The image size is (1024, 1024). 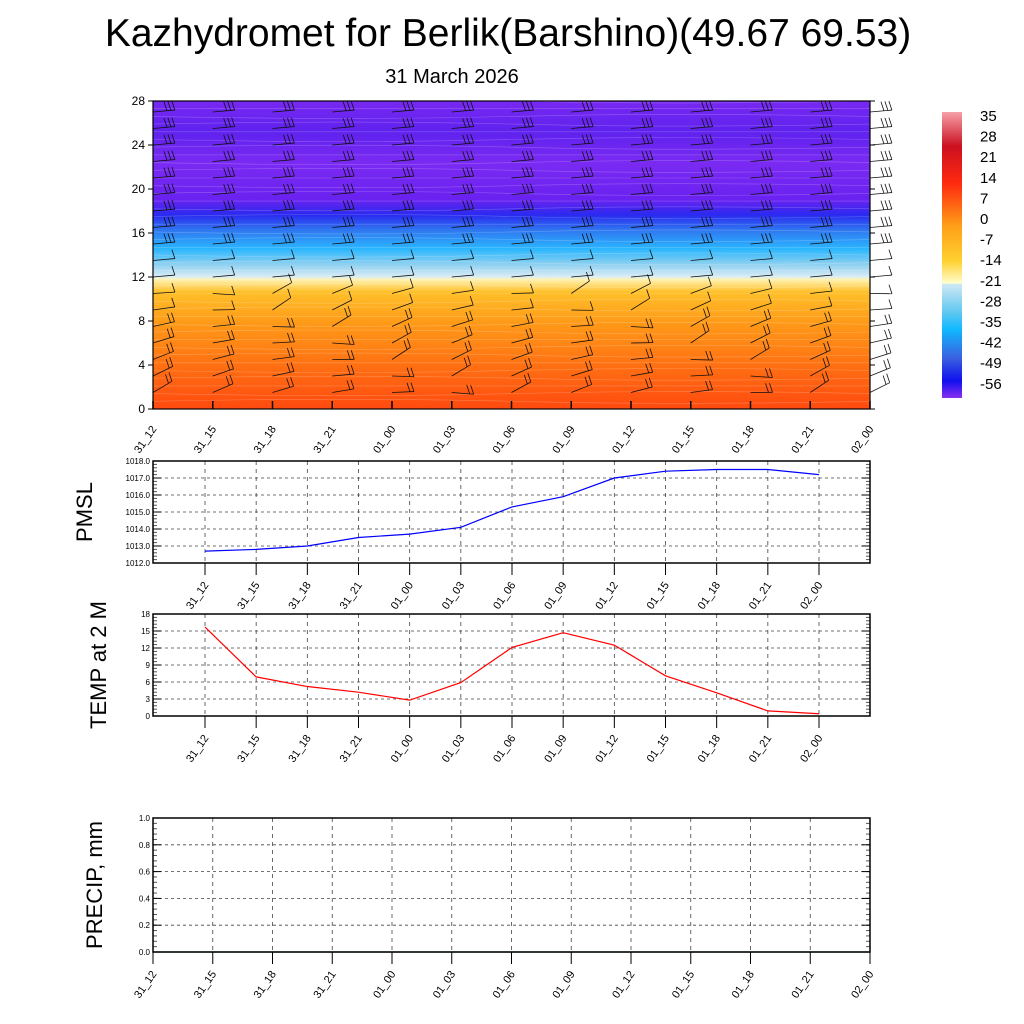 What do you see at coordinates (299, 749) in the screenshot?
I see `temp-2m-x-tick-label: 31_18` at bounding box center [299, 749].